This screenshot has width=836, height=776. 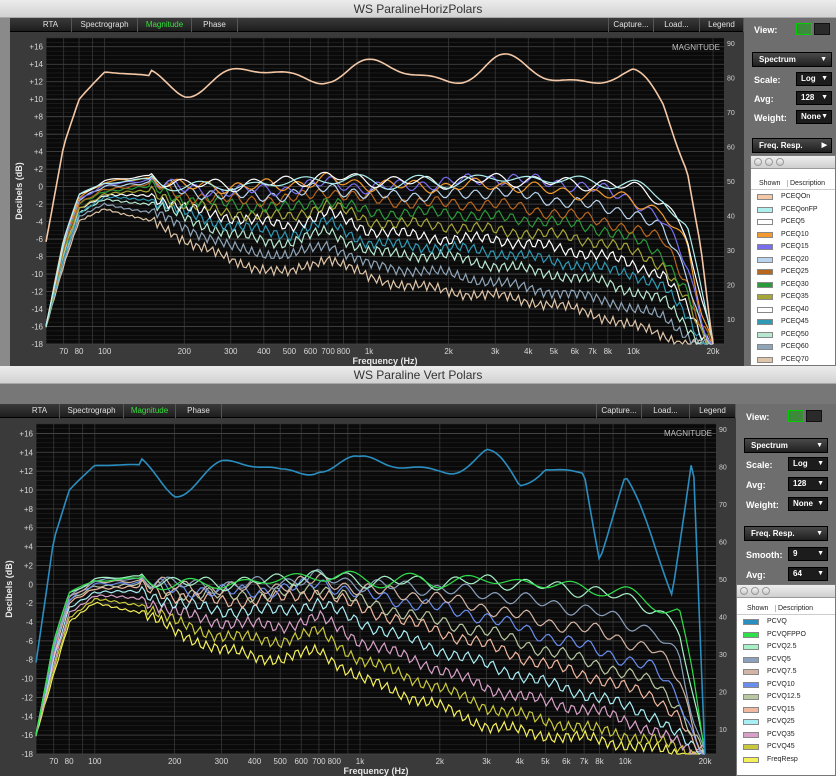 What do you see at coordinates (786, 736) in the screenshot?
I see `legend-row-pcvq35: PCVQ35` at bounding box center [786, 736].